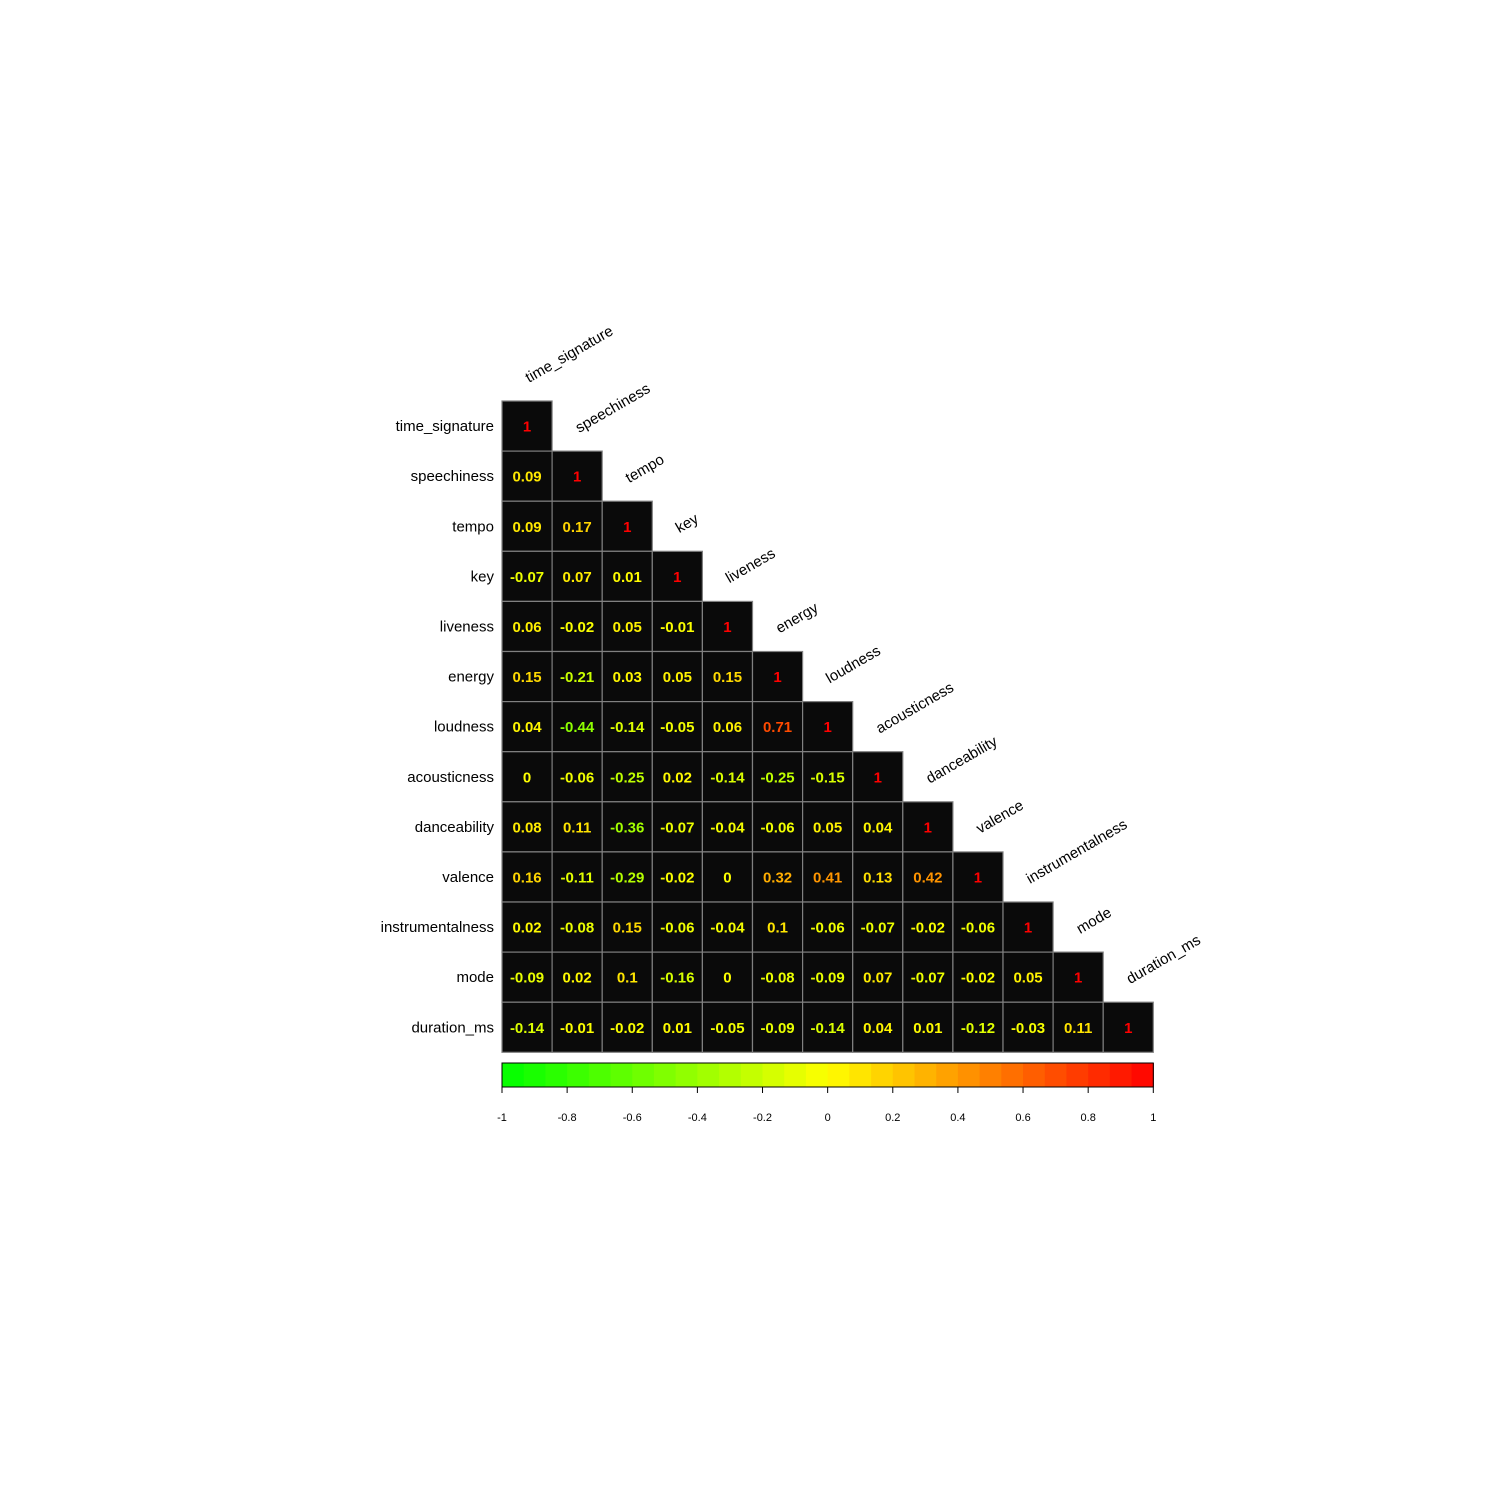 This screenshot has width=1500, height=1500. Describe the element at coordinates (1022, 1118) in the screenshot. I see `colorbar-tick-label: 0.6` at that location.